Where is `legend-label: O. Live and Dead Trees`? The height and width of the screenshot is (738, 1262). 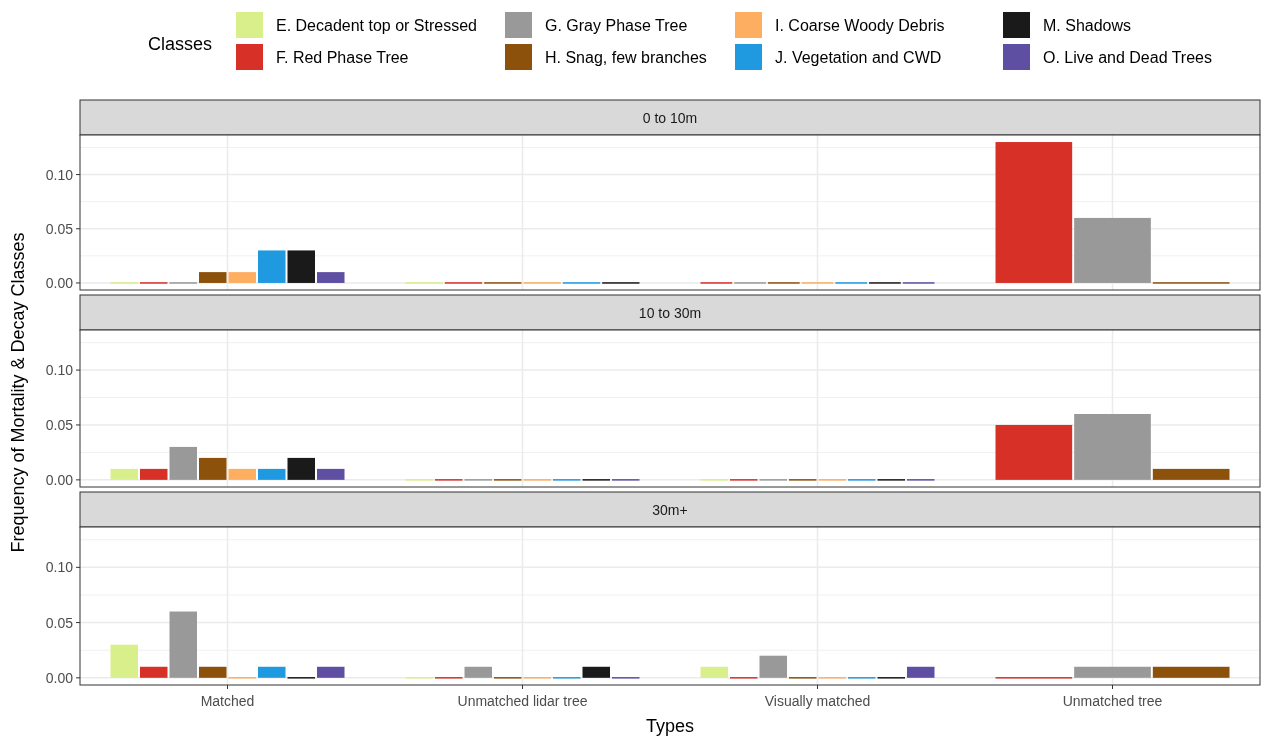 legend-label: O. Live and Dead Trees is located at coordinates (1127, 57).